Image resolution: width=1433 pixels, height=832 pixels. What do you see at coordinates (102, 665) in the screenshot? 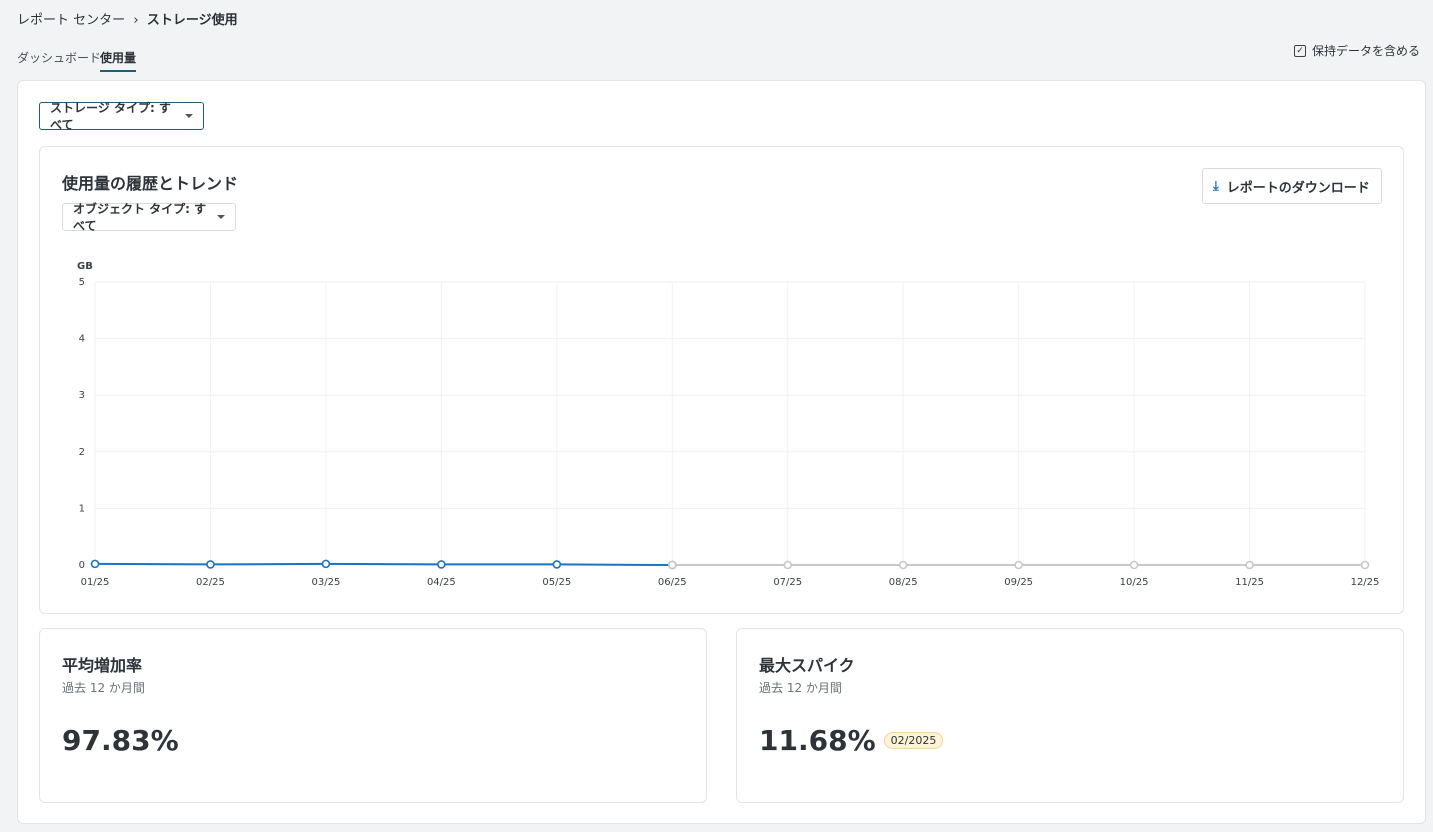
I see `stat-title: 平均増加率` at bounding box center [102, 665].